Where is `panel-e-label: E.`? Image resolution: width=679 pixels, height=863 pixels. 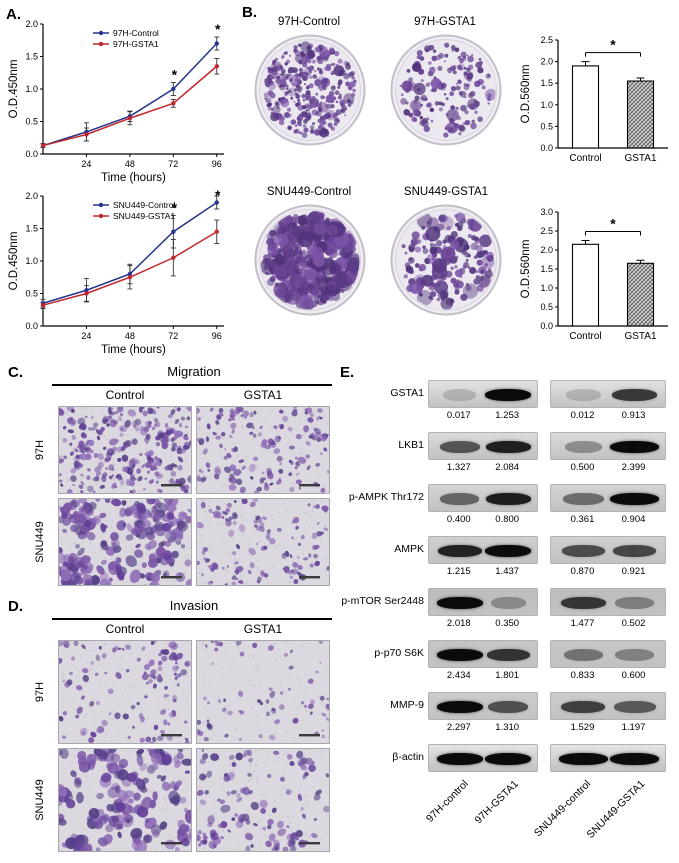 panel-e-label: E. is located at coordinates (347, 372).